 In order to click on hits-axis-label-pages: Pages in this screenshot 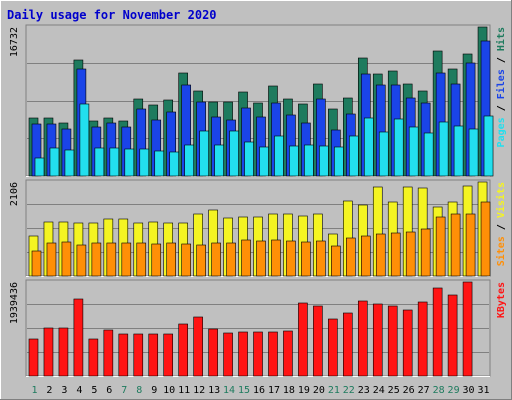, I will do `click(501, 132)`.